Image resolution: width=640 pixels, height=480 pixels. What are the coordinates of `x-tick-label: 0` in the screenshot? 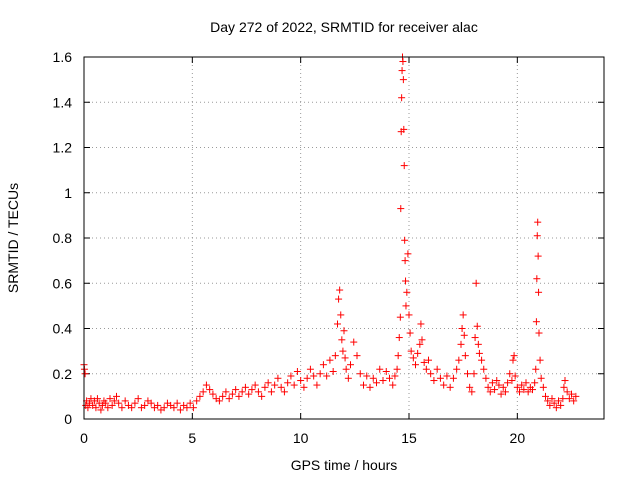 It's located at (84, 438).